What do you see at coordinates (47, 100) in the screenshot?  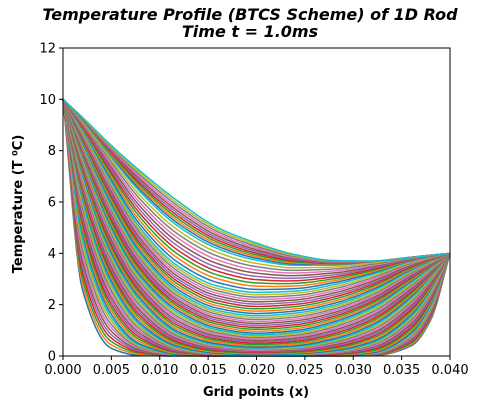 I see `y-tick-label: 10` at bounding box center [47, 100].